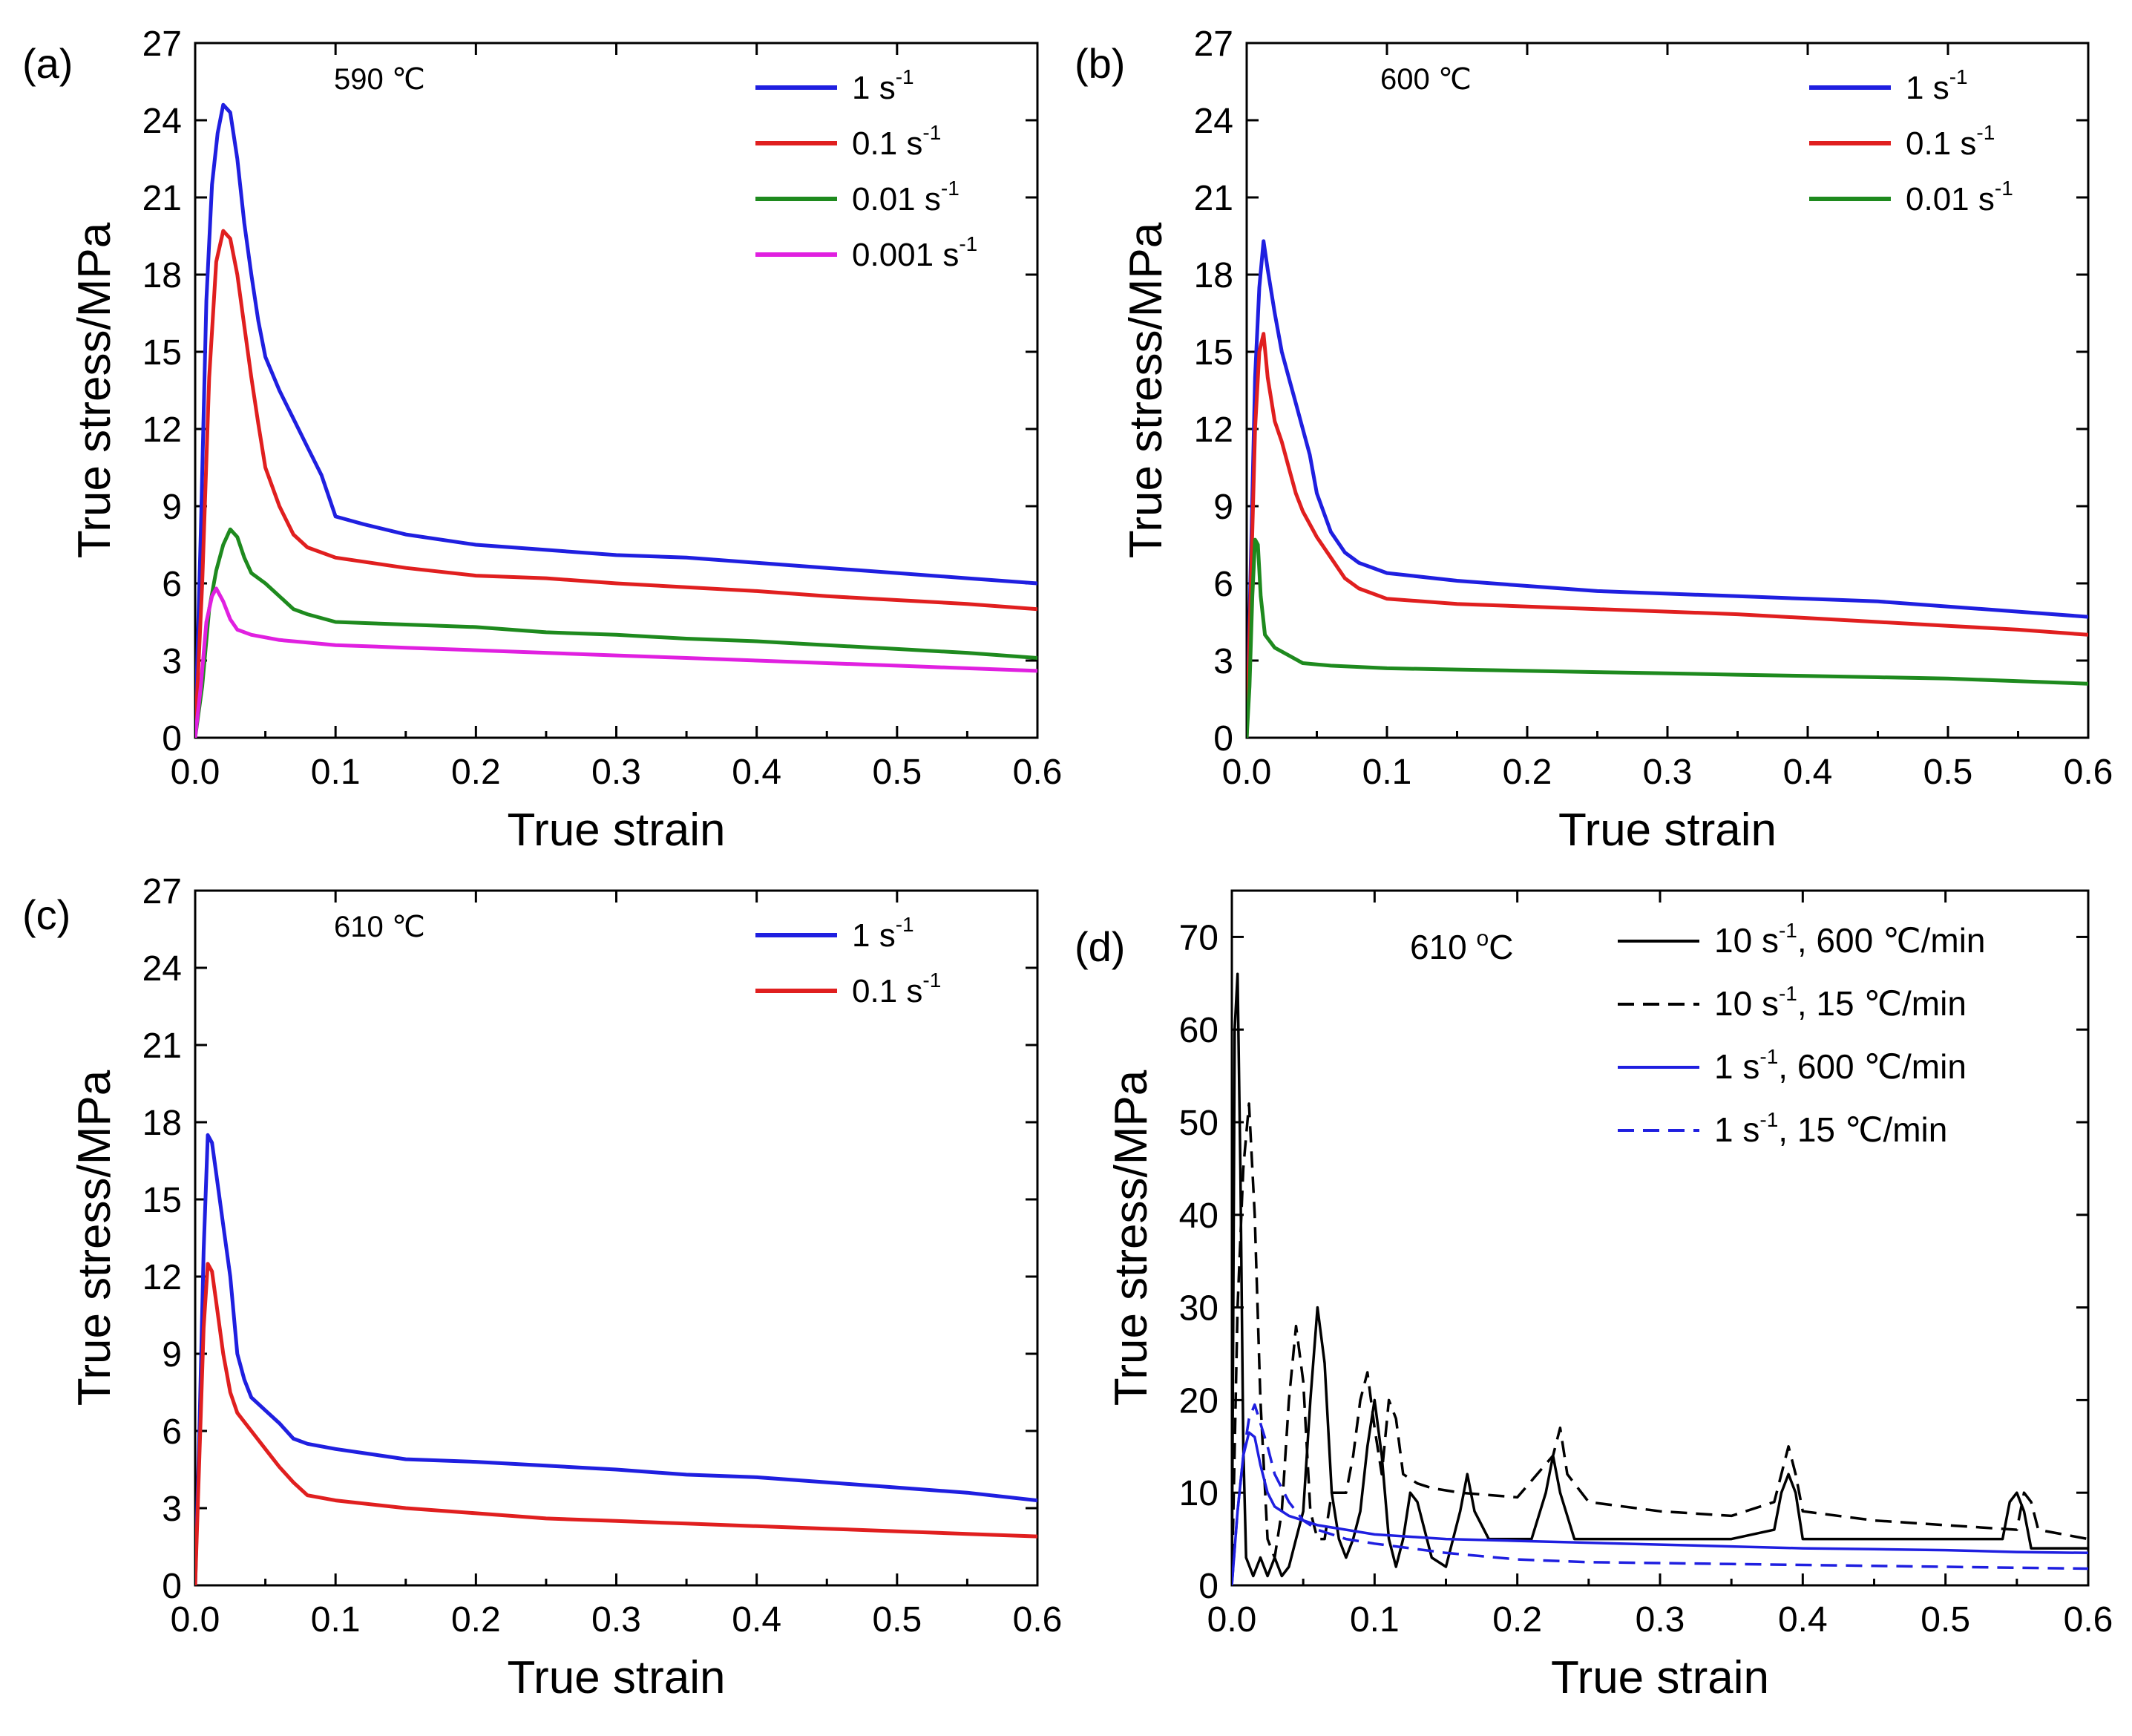 The image size is (2132, 1736). I want to click on y-tick-label: 40, so click(1198, 1216).